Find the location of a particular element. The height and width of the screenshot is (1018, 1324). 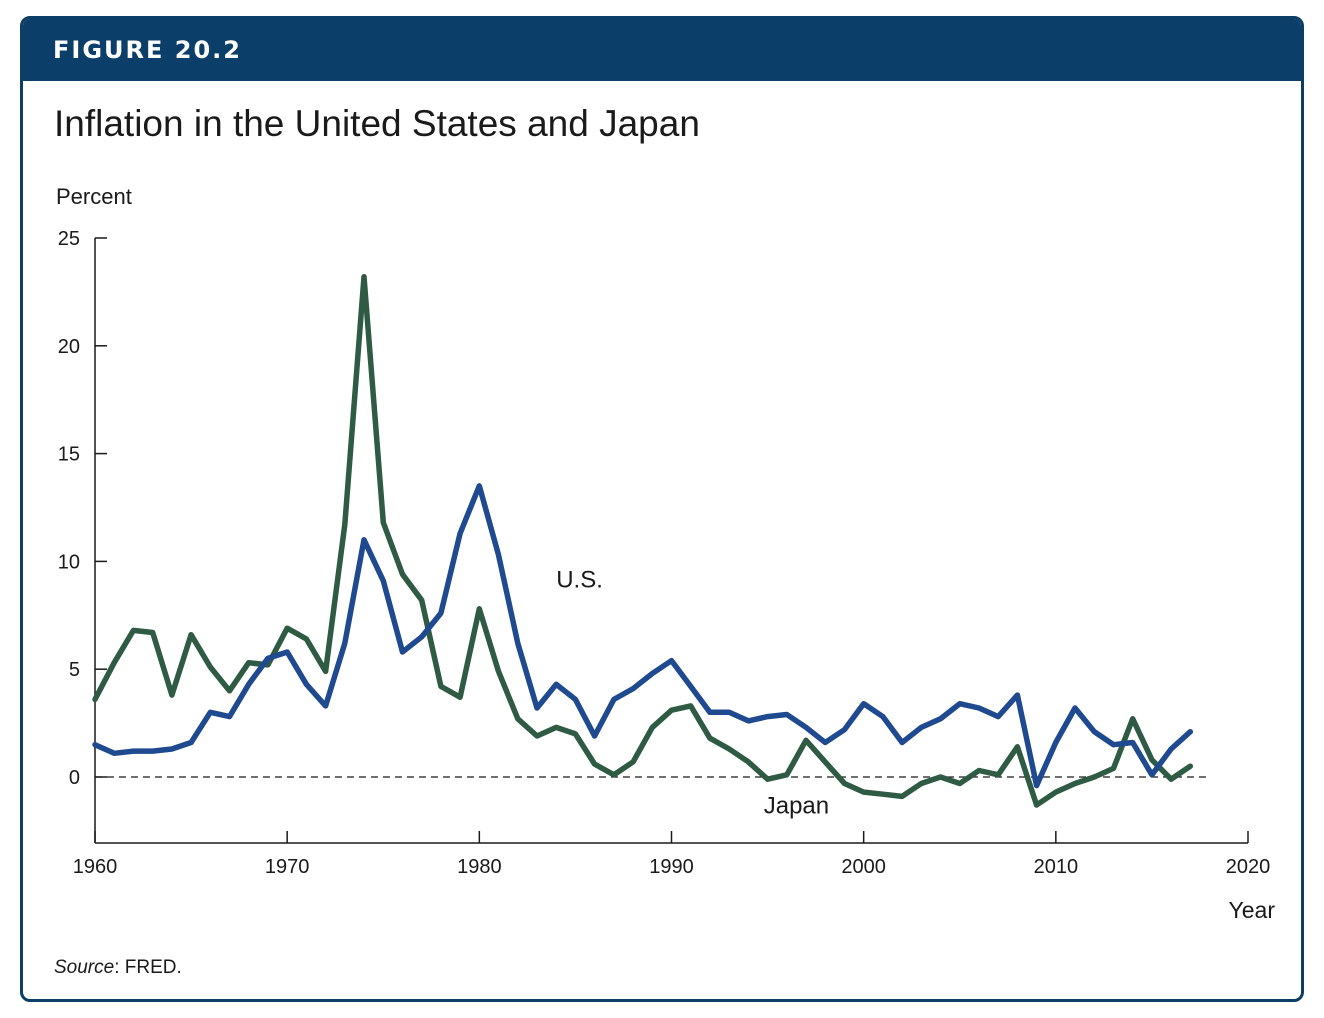

source-note: Source: FRED. is located at coordinates (118, 968).